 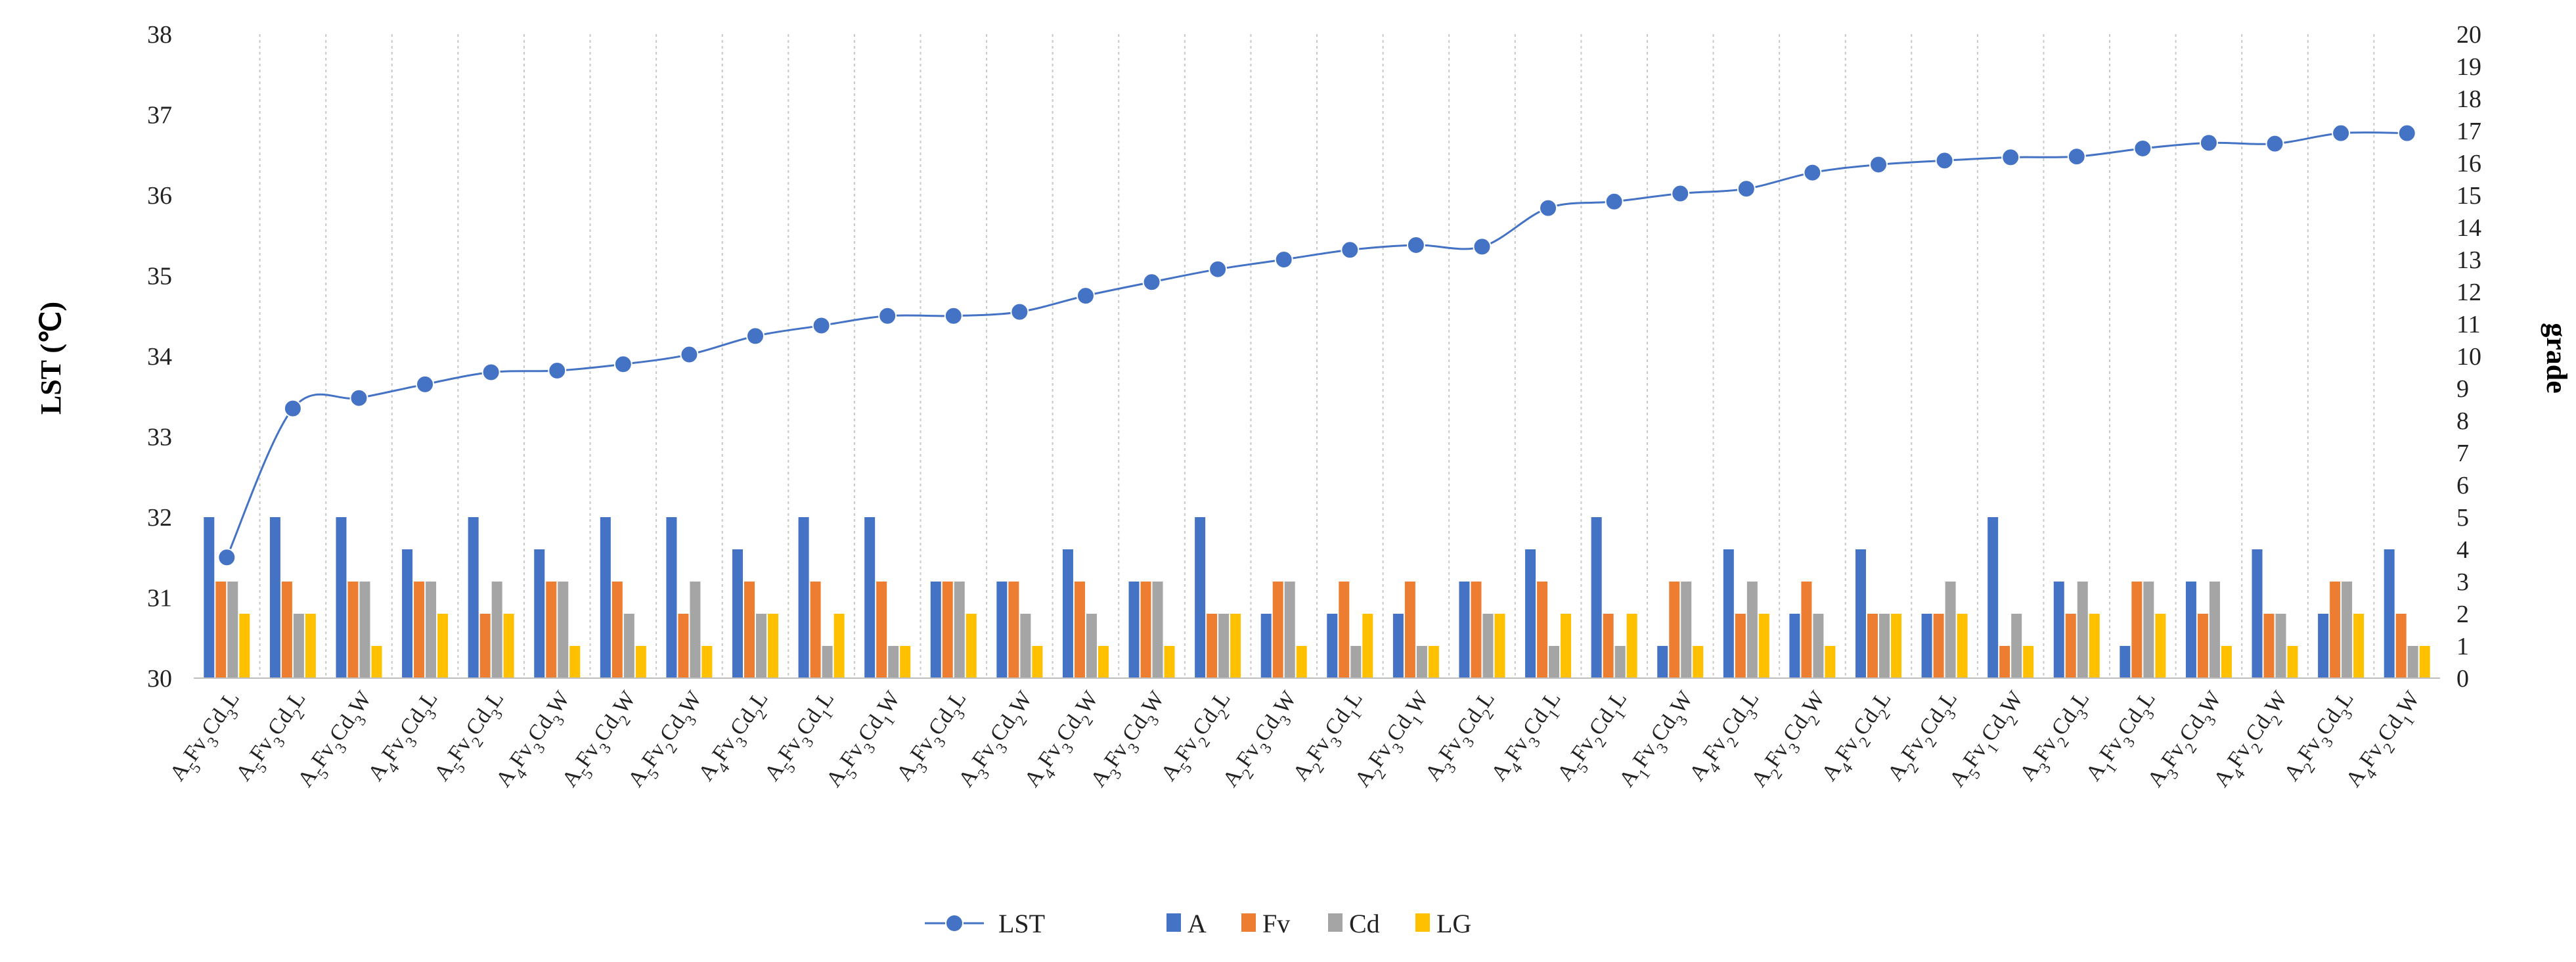 What do you see at coordinates (2468, 260) in the screenshot?
I see `right-y-tick-label: 13` at bounding box center [2468, 260].